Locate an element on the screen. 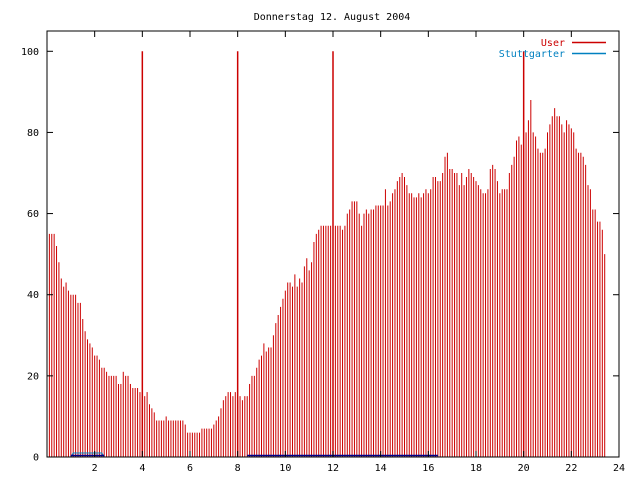  legend-label-stuttgarter: Stuttgarter is located at coordinates (532, 54).